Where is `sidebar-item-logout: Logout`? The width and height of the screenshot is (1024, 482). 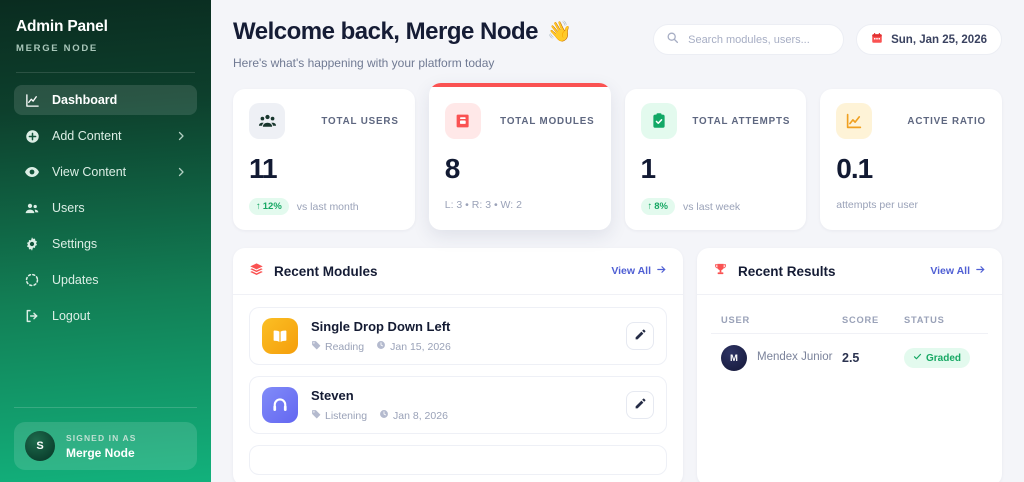 sidebar-item-logout: Logout is located at coordinates (105, 316).